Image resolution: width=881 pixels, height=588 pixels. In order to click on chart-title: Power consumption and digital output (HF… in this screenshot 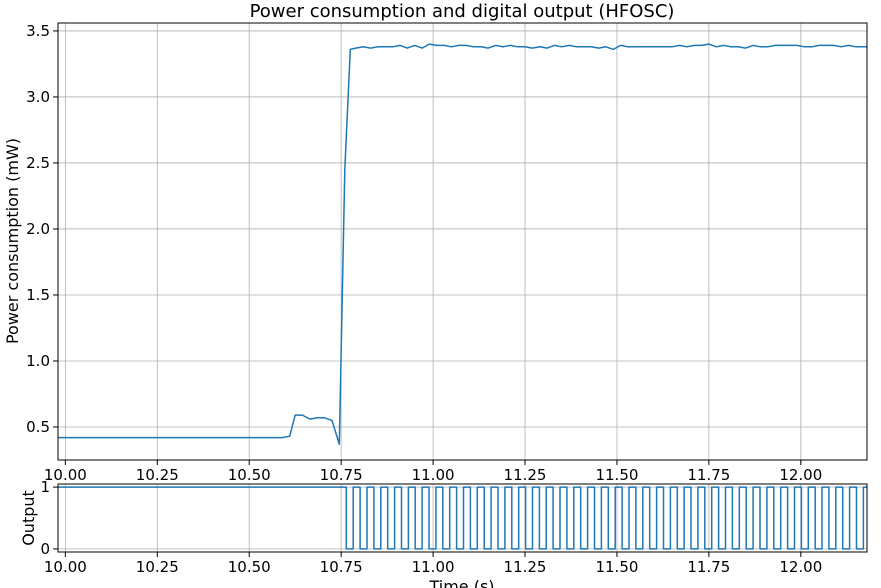, I will do `click(462, 11)`.